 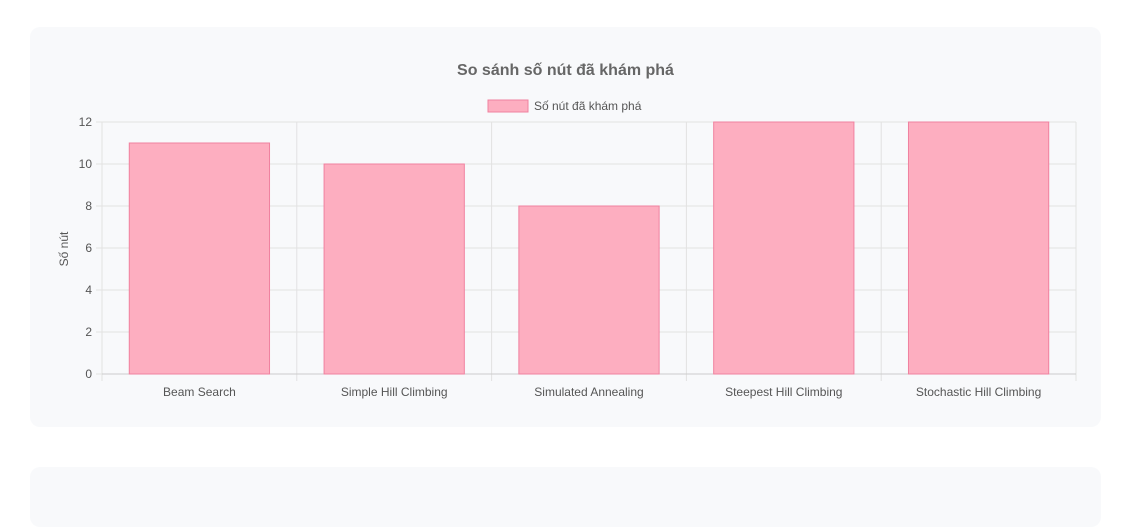 I want to click on y-tick-label: 4, so click(x=88, y=290).